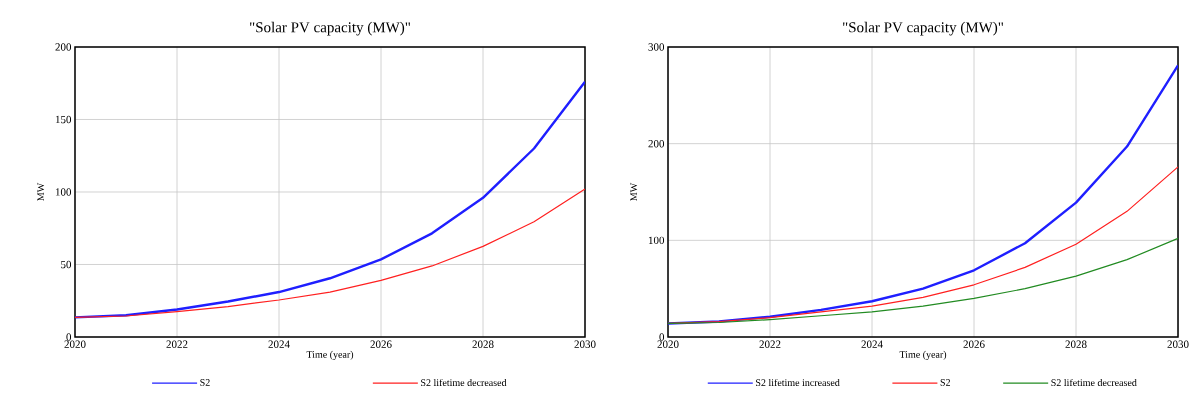  I want to click on y-tick-label: 300, so click(656, 47).